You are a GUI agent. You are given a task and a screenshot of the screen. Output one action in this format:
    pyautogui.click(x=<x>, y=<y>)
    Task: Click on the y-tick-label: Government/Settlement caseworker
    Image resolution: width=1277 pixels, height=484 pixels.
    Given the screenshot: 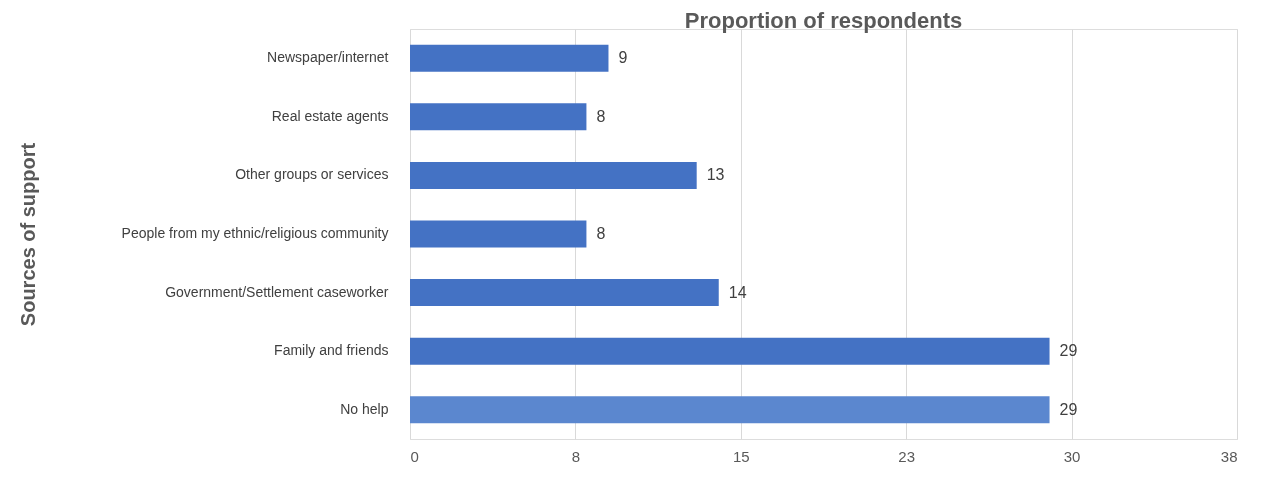 What is the action you would take?
    pyautogui.click(x=277, y=291)
    